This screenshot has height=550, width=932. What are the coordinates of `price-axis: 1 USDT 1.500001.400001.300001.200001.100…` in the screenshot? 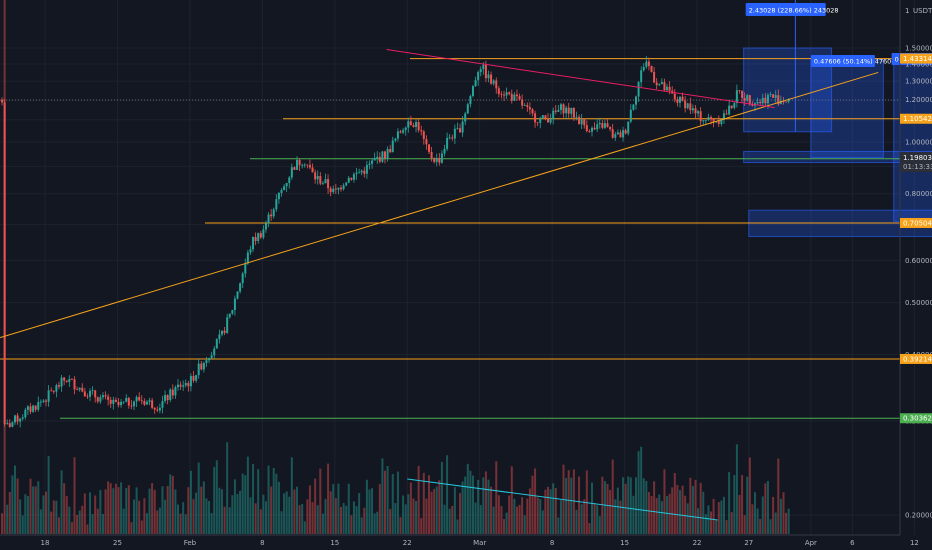 It's located at (915, 275).